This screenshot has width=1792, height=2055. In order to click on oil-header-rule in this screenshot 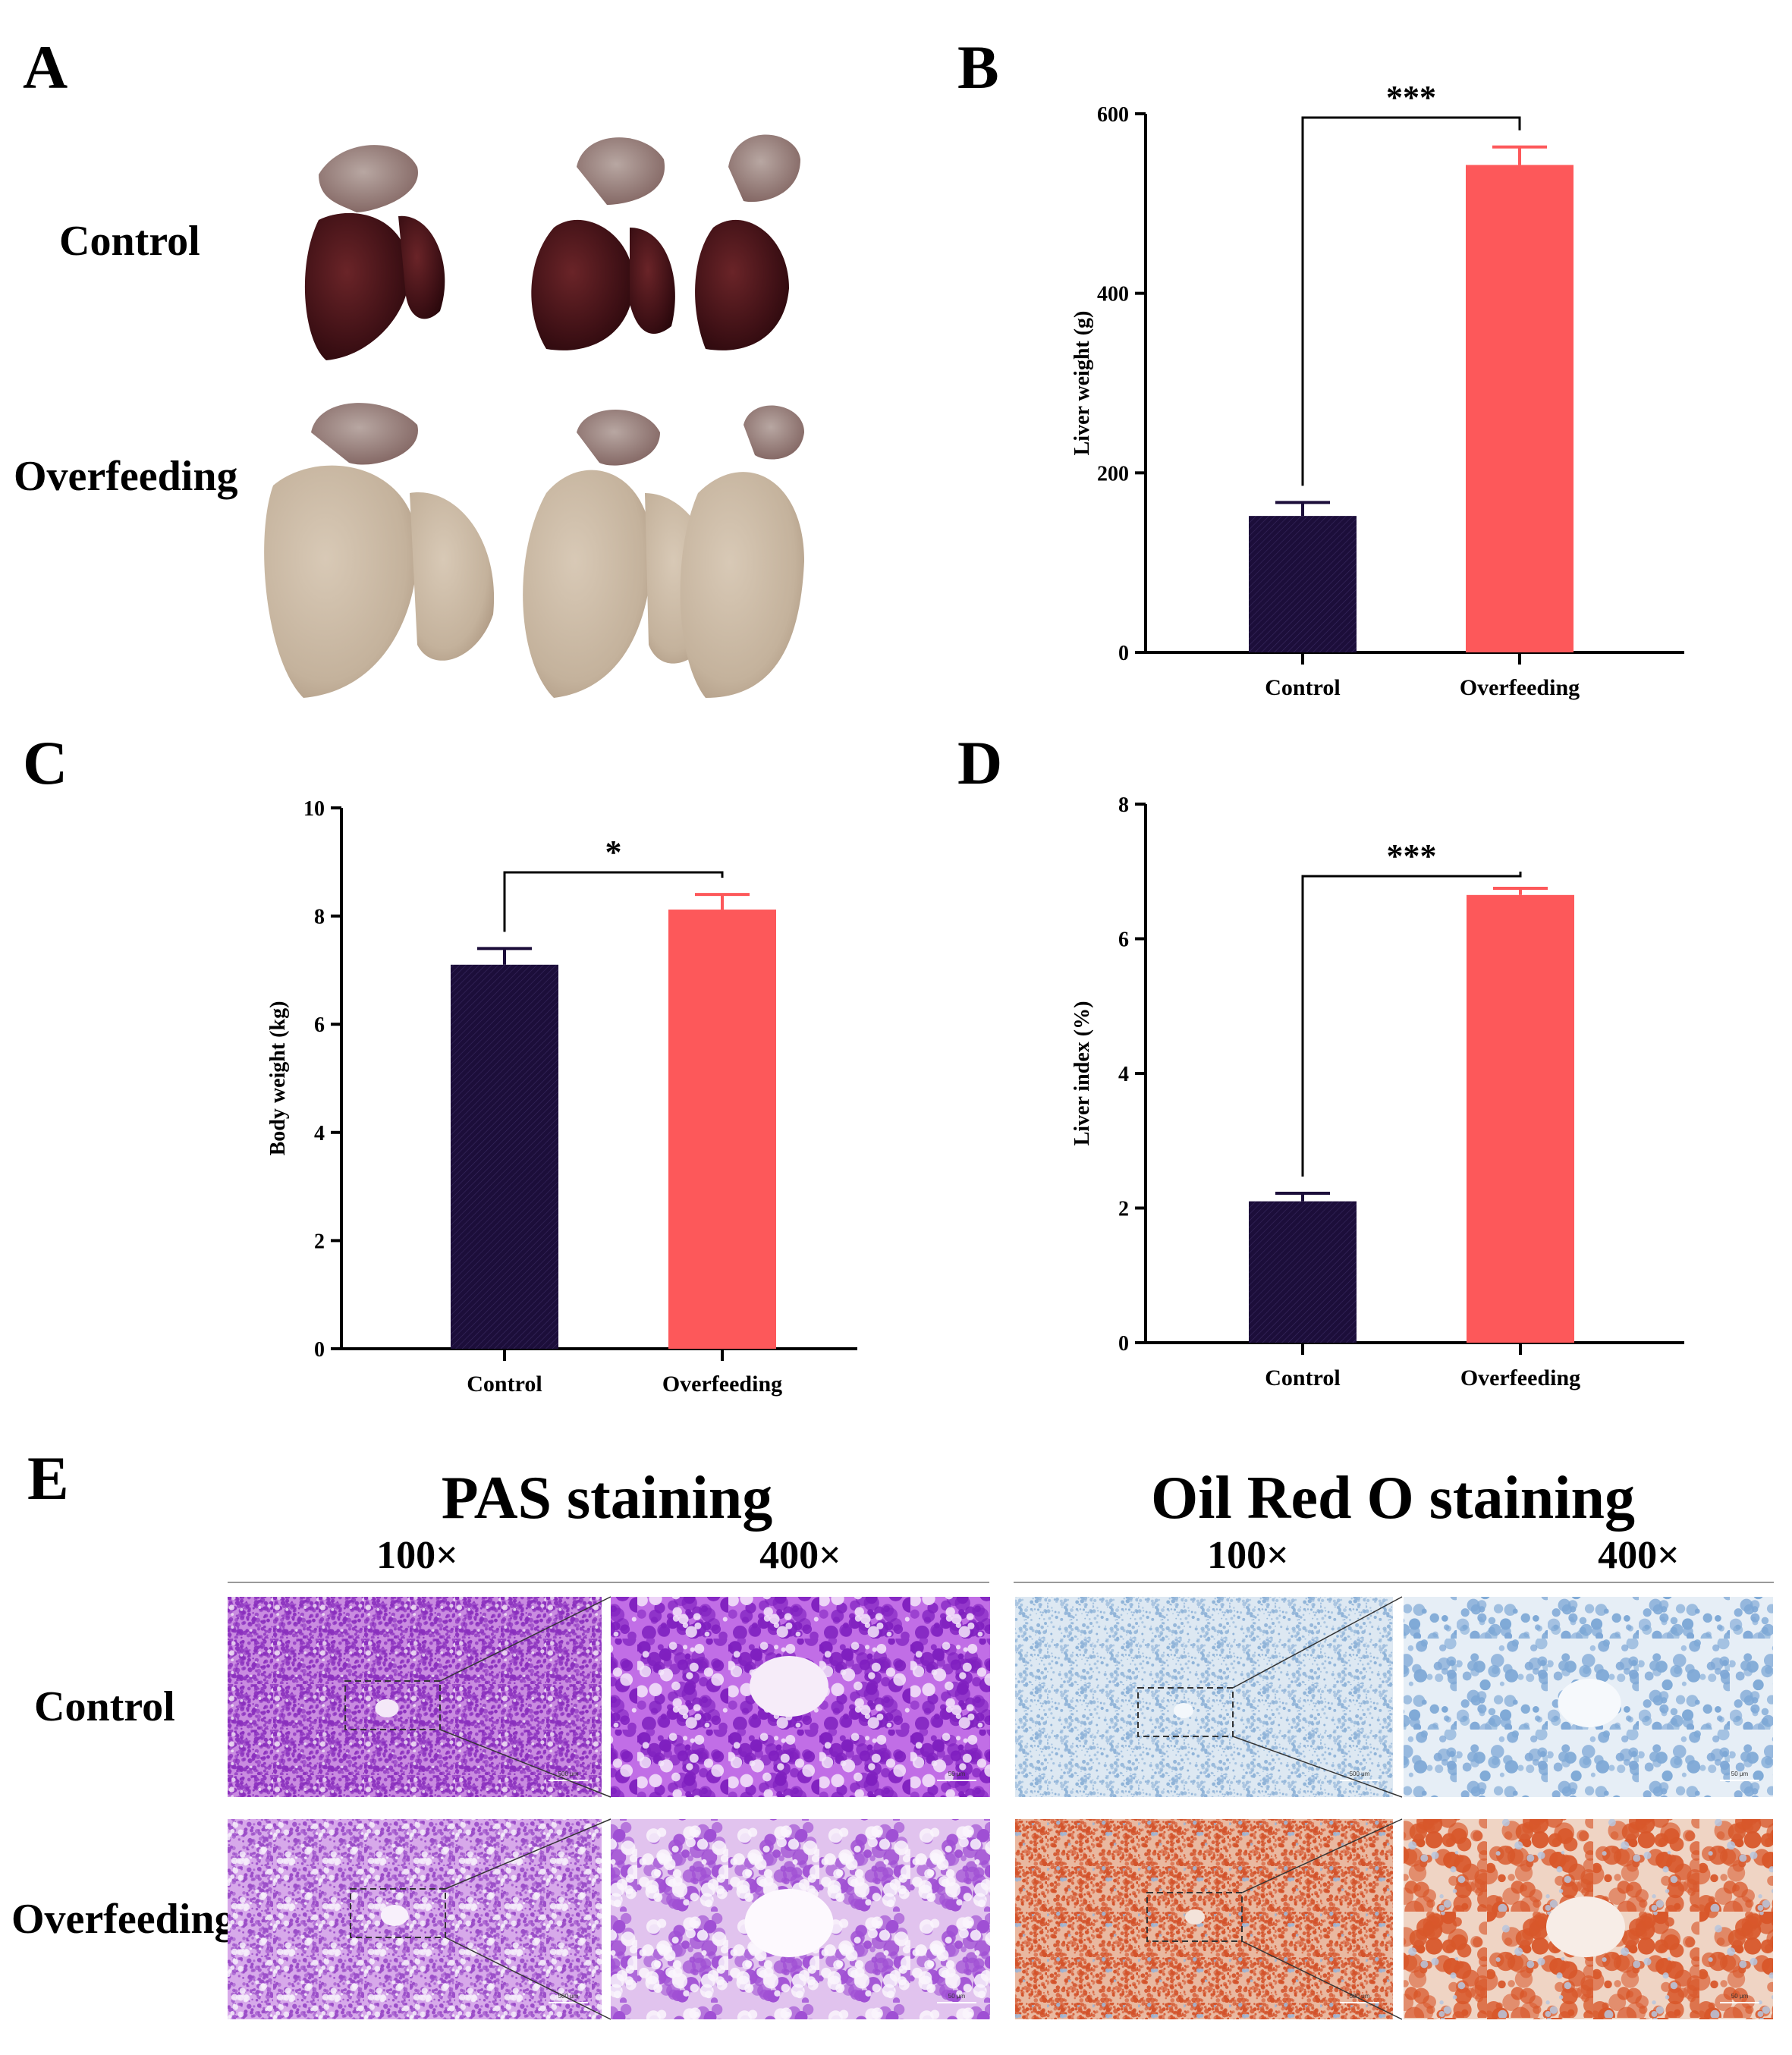, I will do `click(1394, 1583)`.